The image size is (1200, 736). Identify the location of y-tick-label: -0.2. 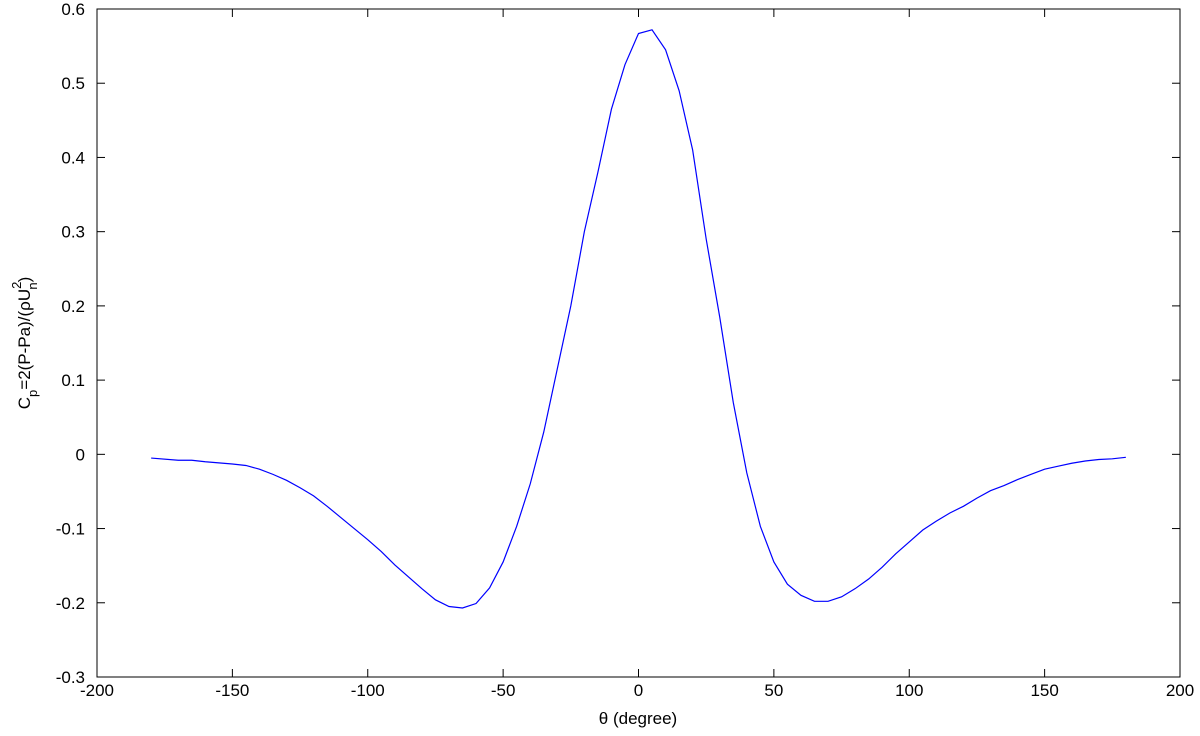
(70, 603).